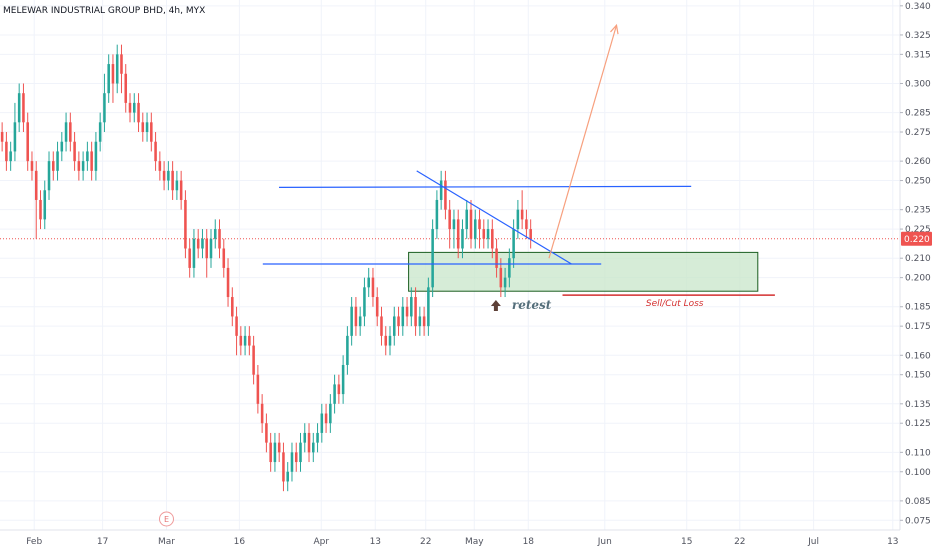  What do you see at coordinates (532, 305) in the screenshot?
I see `retest-label: retest` at bounding box center [532, 305].